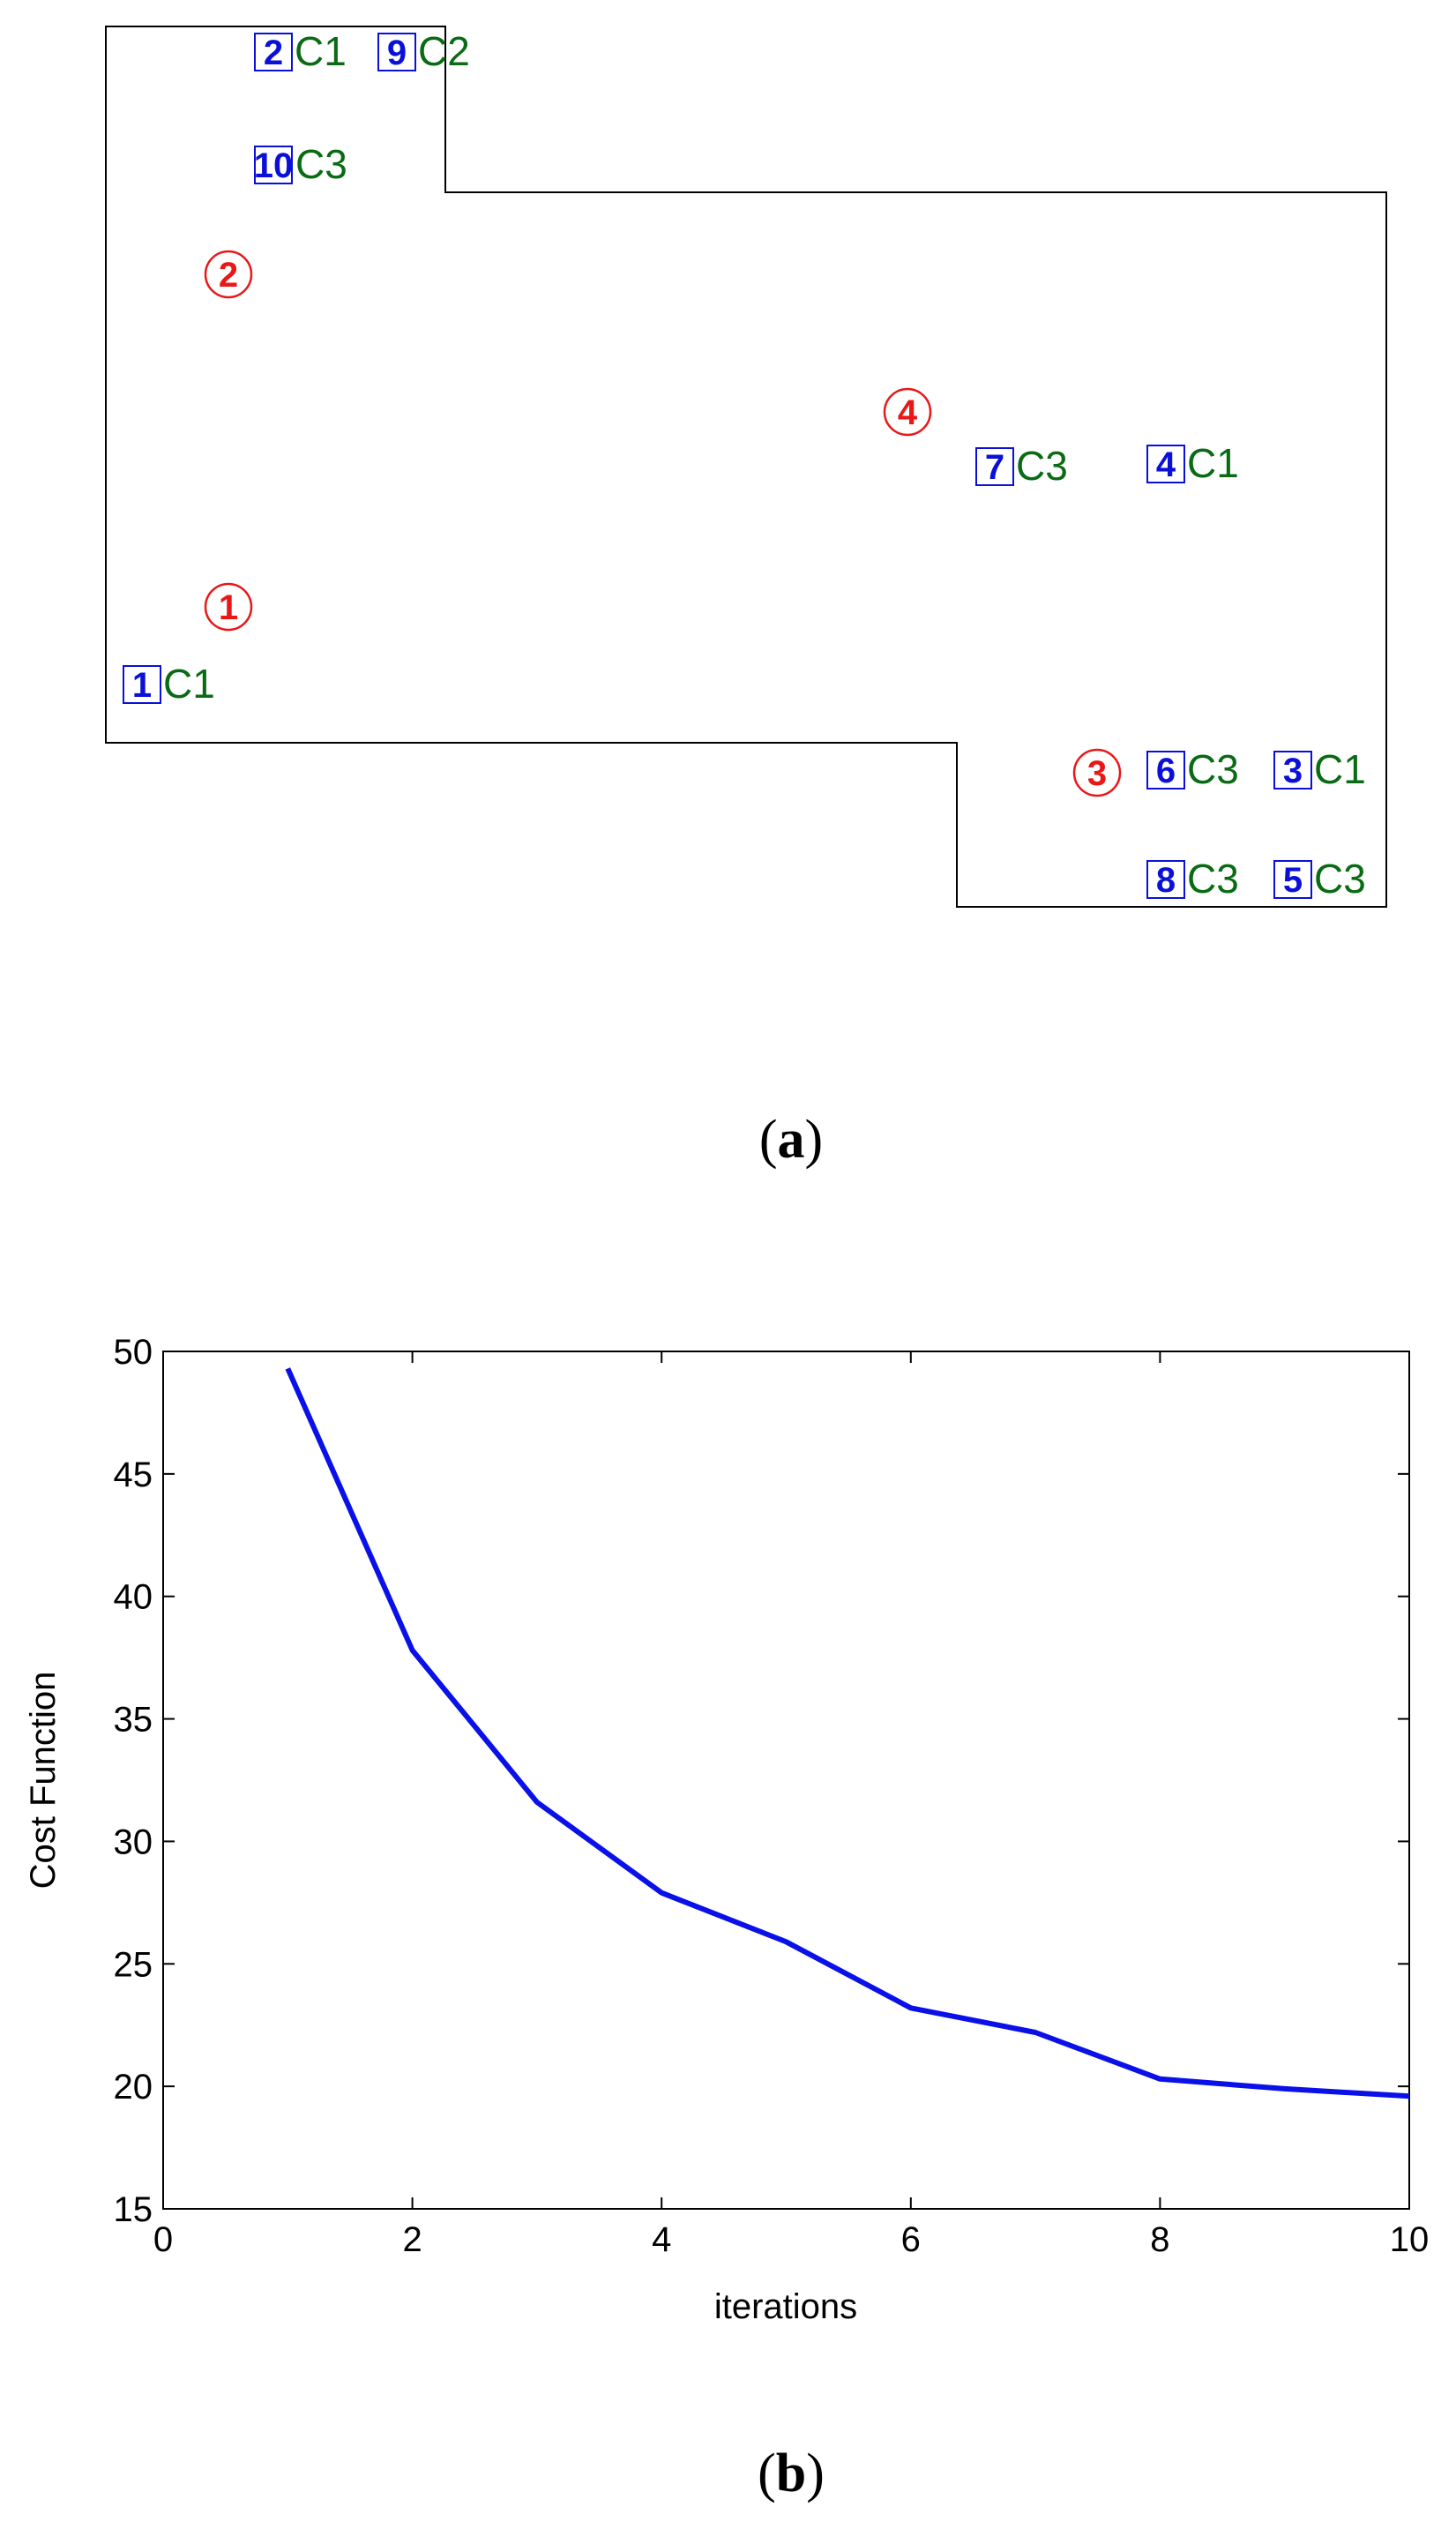  I want to click on y-tick-label: 50, so click(133, 1352).